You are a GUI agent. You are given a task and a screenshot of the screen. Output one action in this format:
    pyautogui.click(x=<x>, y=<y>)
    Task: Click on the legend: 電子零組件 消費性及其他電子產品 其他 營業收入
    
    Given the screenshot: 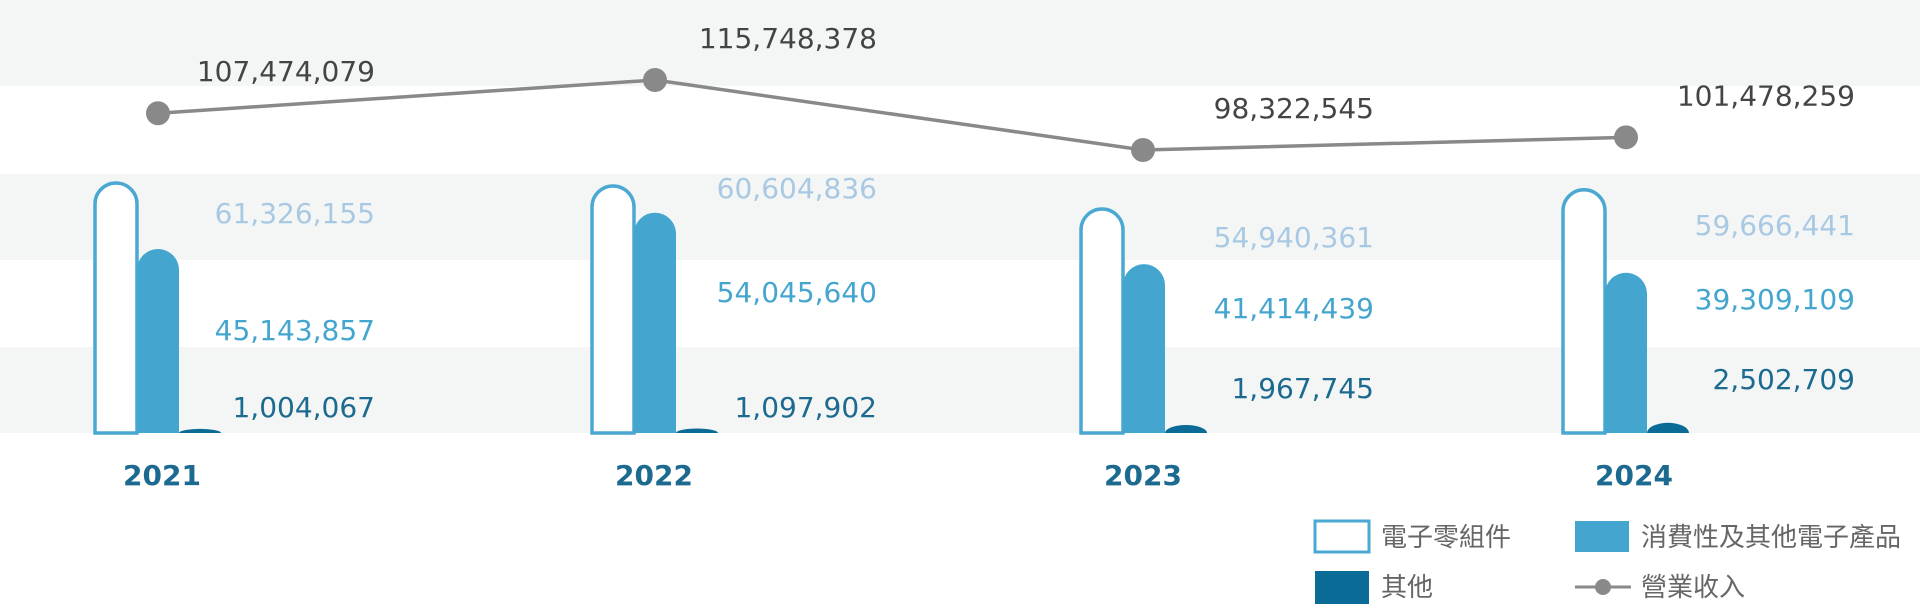 What is the action you would take?
    pyautogui.click(x=1607, y=561)
    